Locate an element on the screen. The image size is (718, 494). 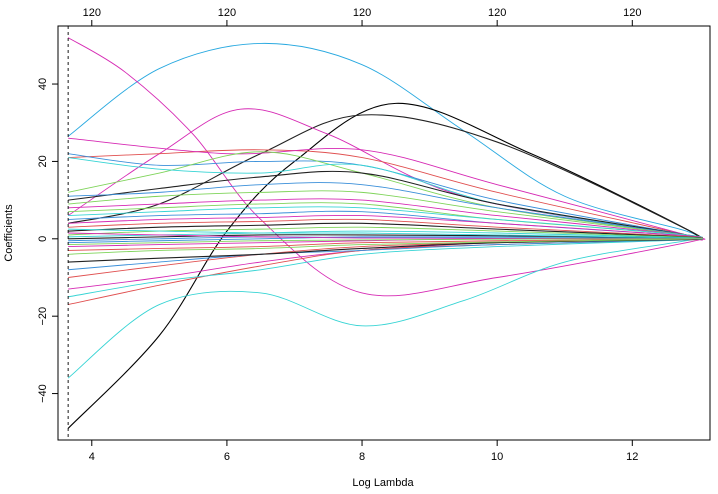
x-tick-label-4: 4 is located at coordinates (92, 457).